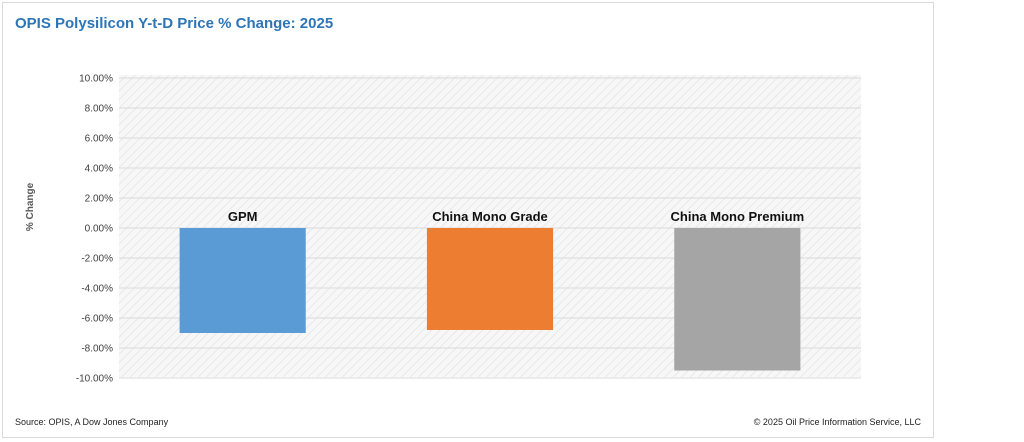 Image resolution: width=1024 pixels, height=442 pixels. Describe the element at coordinates (92, 422) in the screenshot. I see `source-note: Source: OPIS, A Dow Jones Company` at that location.